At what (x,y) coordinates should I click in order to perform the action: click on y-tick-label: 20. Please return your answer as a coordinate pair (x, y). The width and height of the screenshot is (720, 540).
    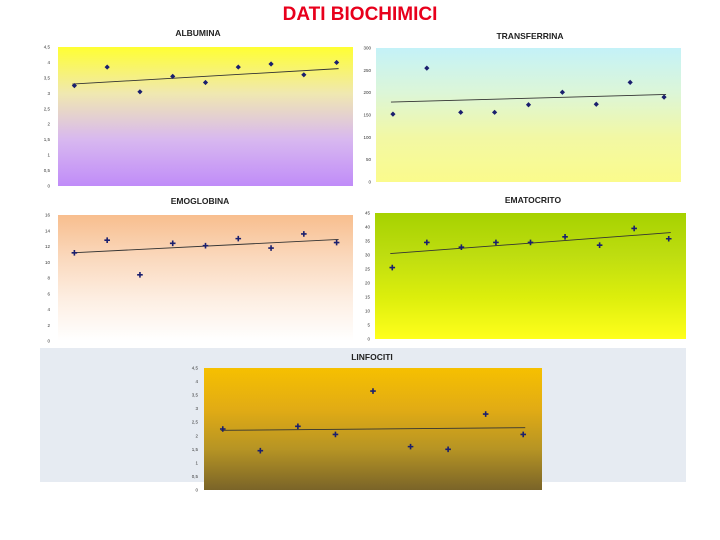
    Looking at the image, I should click on (368, 283).